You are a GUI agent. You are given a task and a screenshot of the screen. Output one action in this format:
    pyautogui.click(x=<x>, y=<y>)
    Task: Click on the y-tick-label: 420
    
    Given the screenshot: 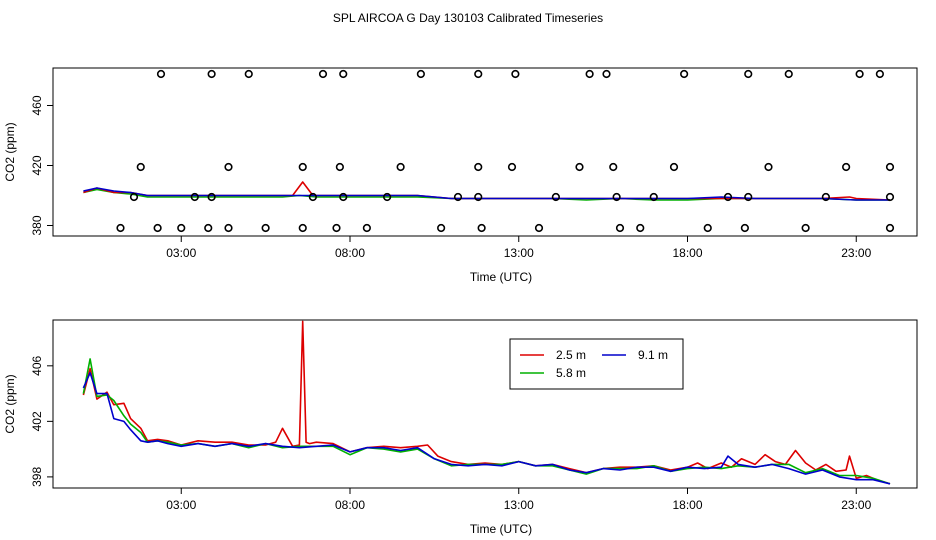 What is the action you would take?
    pyautogui.click(x=37, y=165)
    